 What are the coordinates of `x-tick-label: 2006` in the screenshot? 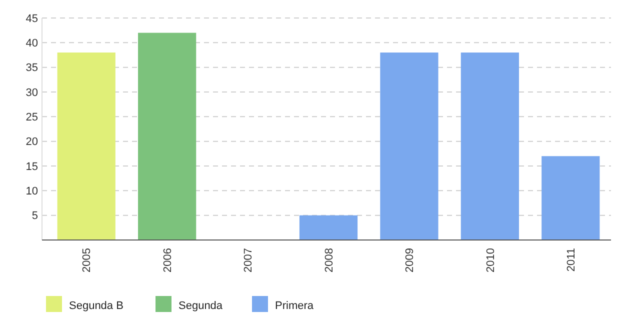 It's located at (168, 260).